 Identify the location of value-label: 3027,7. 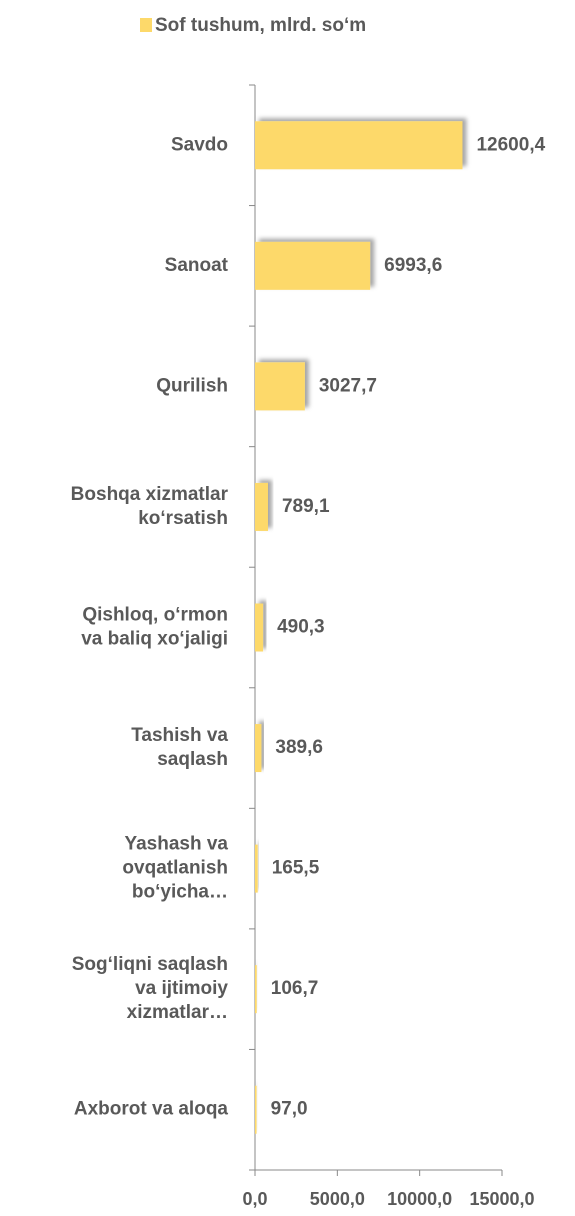
(348, 385).